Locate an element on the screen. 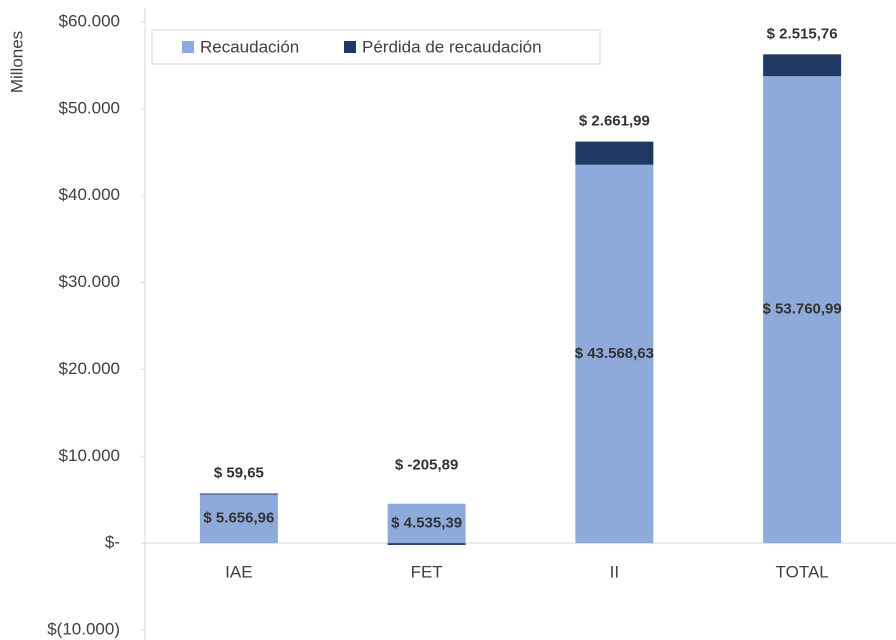  y-tick-label: $(10.000) is located at coordinates (83, 628).